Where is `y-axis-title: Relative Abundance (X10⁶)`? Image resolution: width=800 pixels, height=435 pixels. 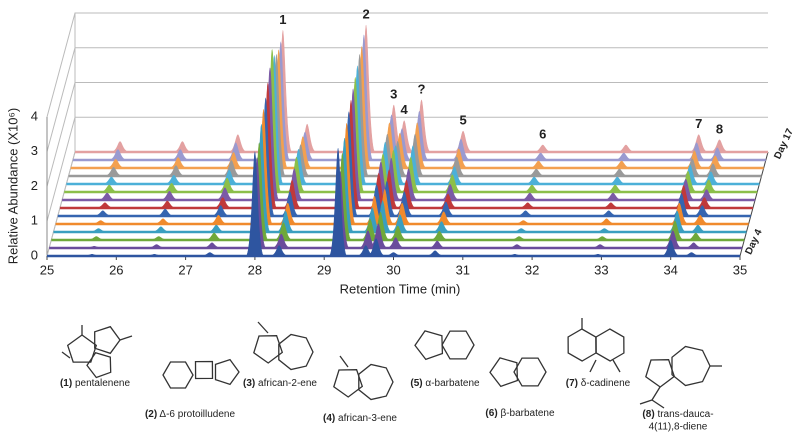
y-axis-title: Relative Abundance (X10⁶) is located at coordinates (12, 186).